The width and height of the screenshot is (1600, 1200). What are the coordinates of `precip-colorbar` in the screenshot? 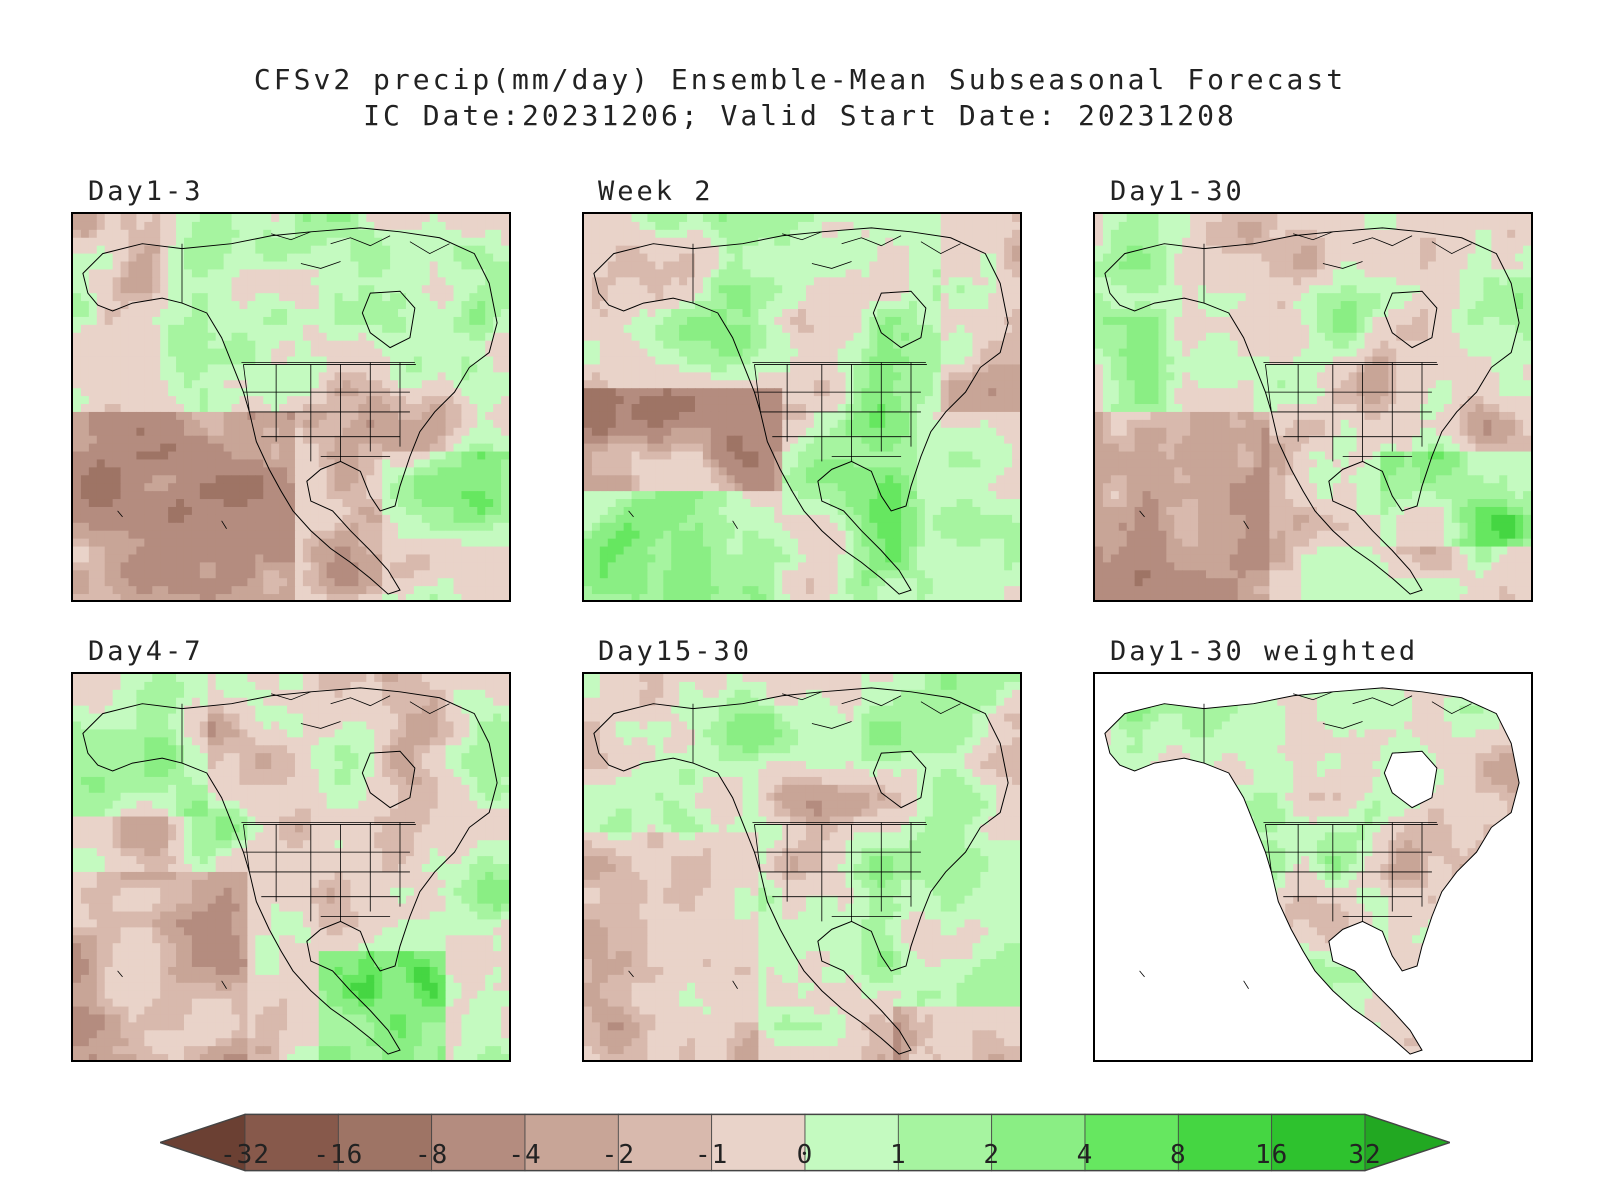 It's located at (805, 1142).